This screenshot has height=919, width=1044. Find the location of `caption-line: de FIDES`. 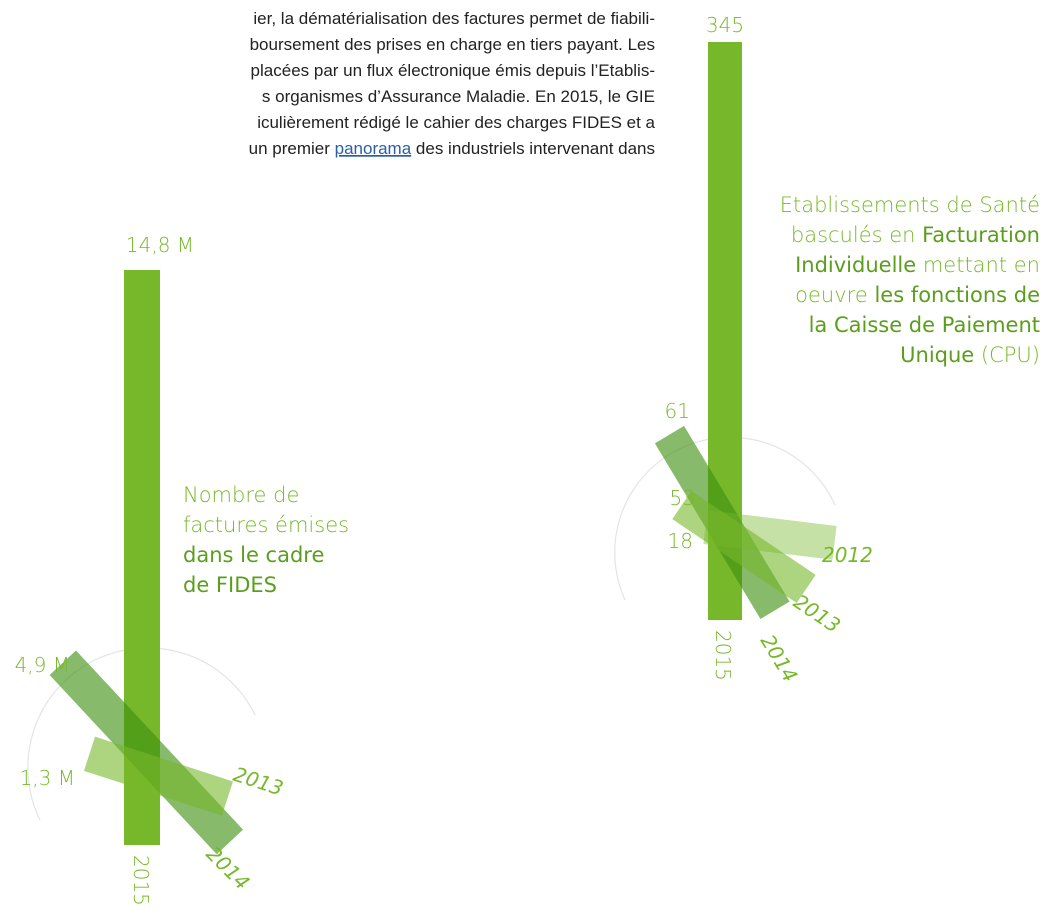

caption-line: de FIDES is located at coordinates (230, 585).